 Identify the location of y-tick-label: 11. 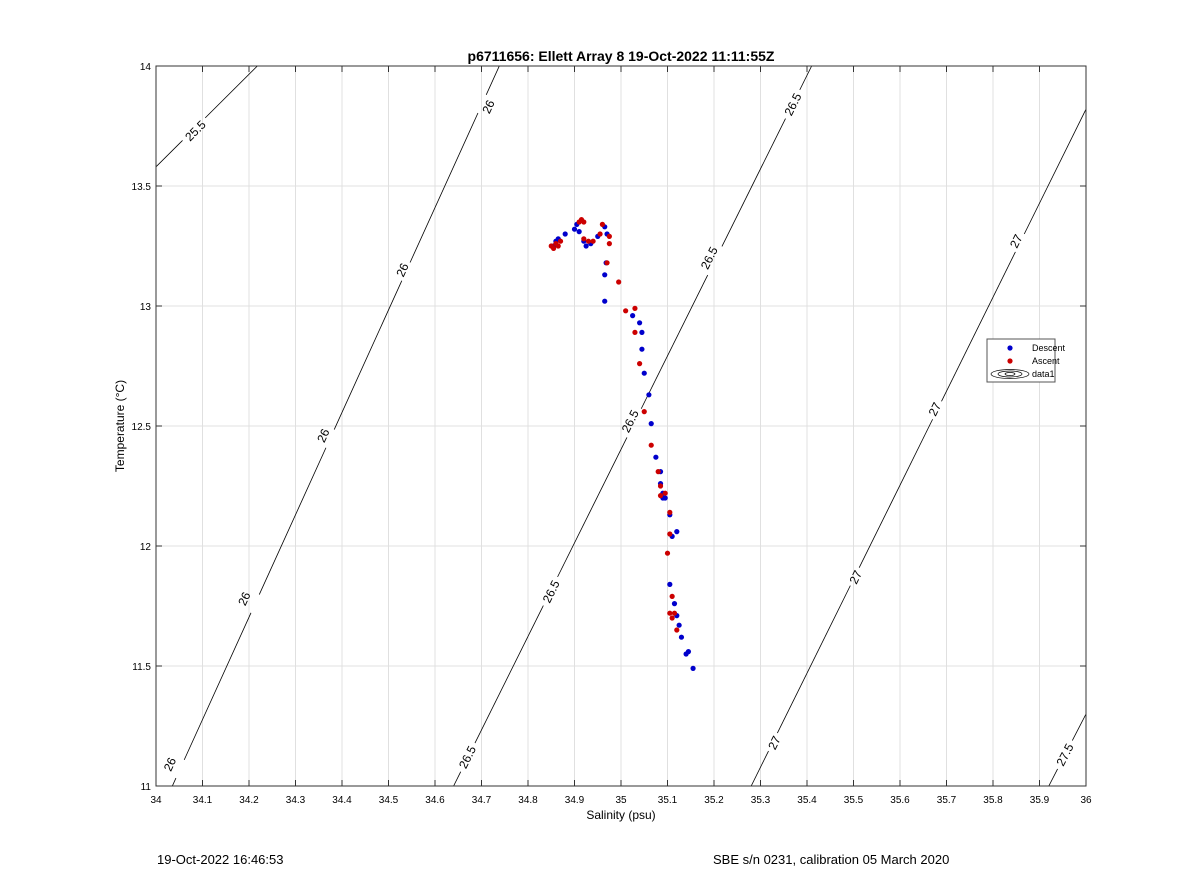
(146, 787).